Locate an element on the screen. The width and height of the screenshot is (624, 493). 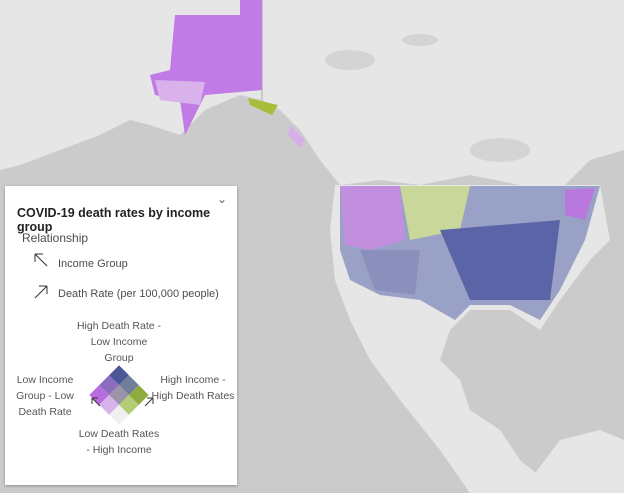
arrow-right is located at coordinates (149, 402).